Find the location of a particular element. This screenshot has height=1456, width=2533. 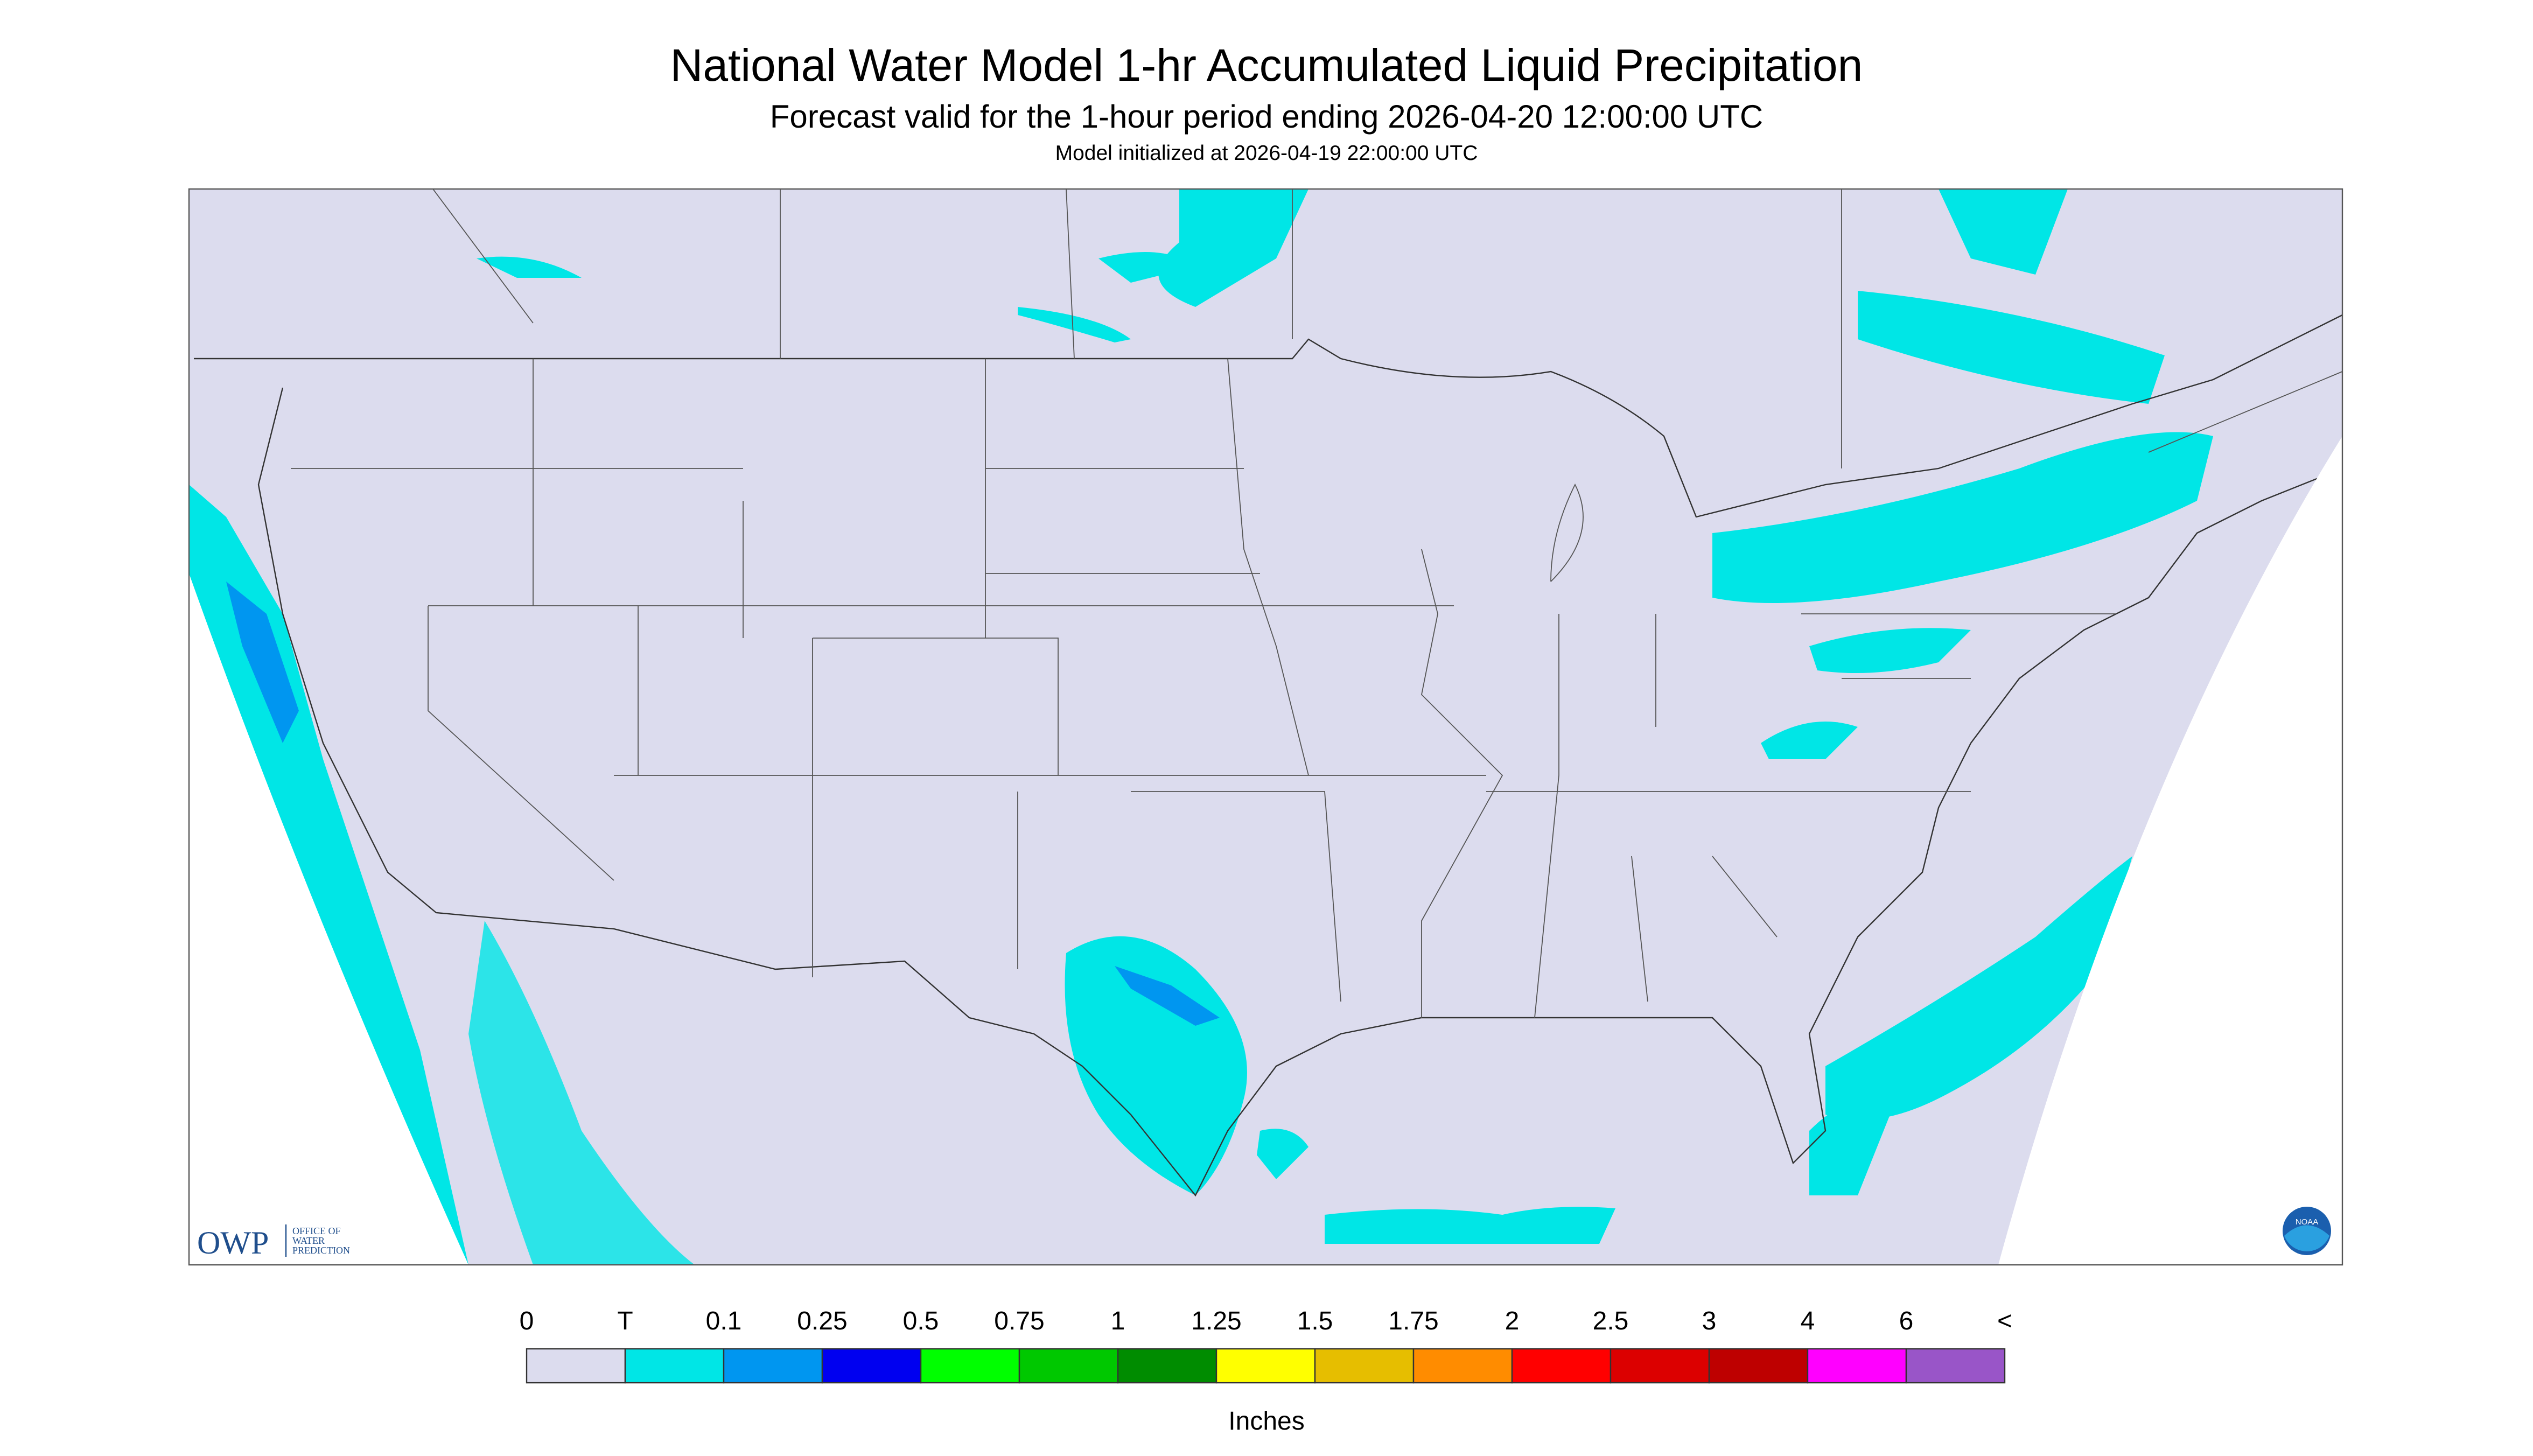

legend: 0 T 0.1 0.25 0.5 0.75 1 1.25 1.5 1.75 2 2.5 3 4 6 < is located at coordinates (1266, 1345).